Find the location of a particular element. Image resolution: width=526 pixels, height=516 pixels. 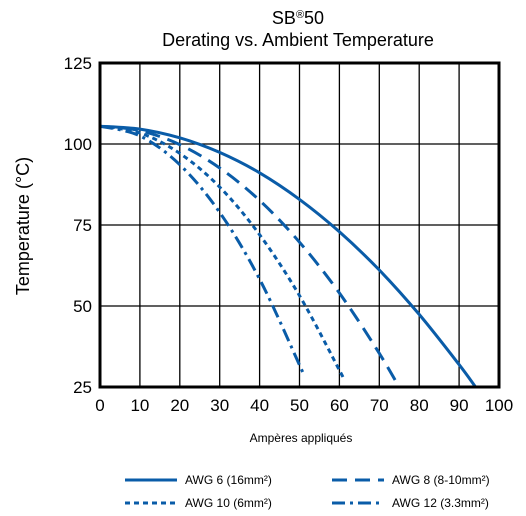

x-tick-label: 100 is located at coordinates (499, 405).